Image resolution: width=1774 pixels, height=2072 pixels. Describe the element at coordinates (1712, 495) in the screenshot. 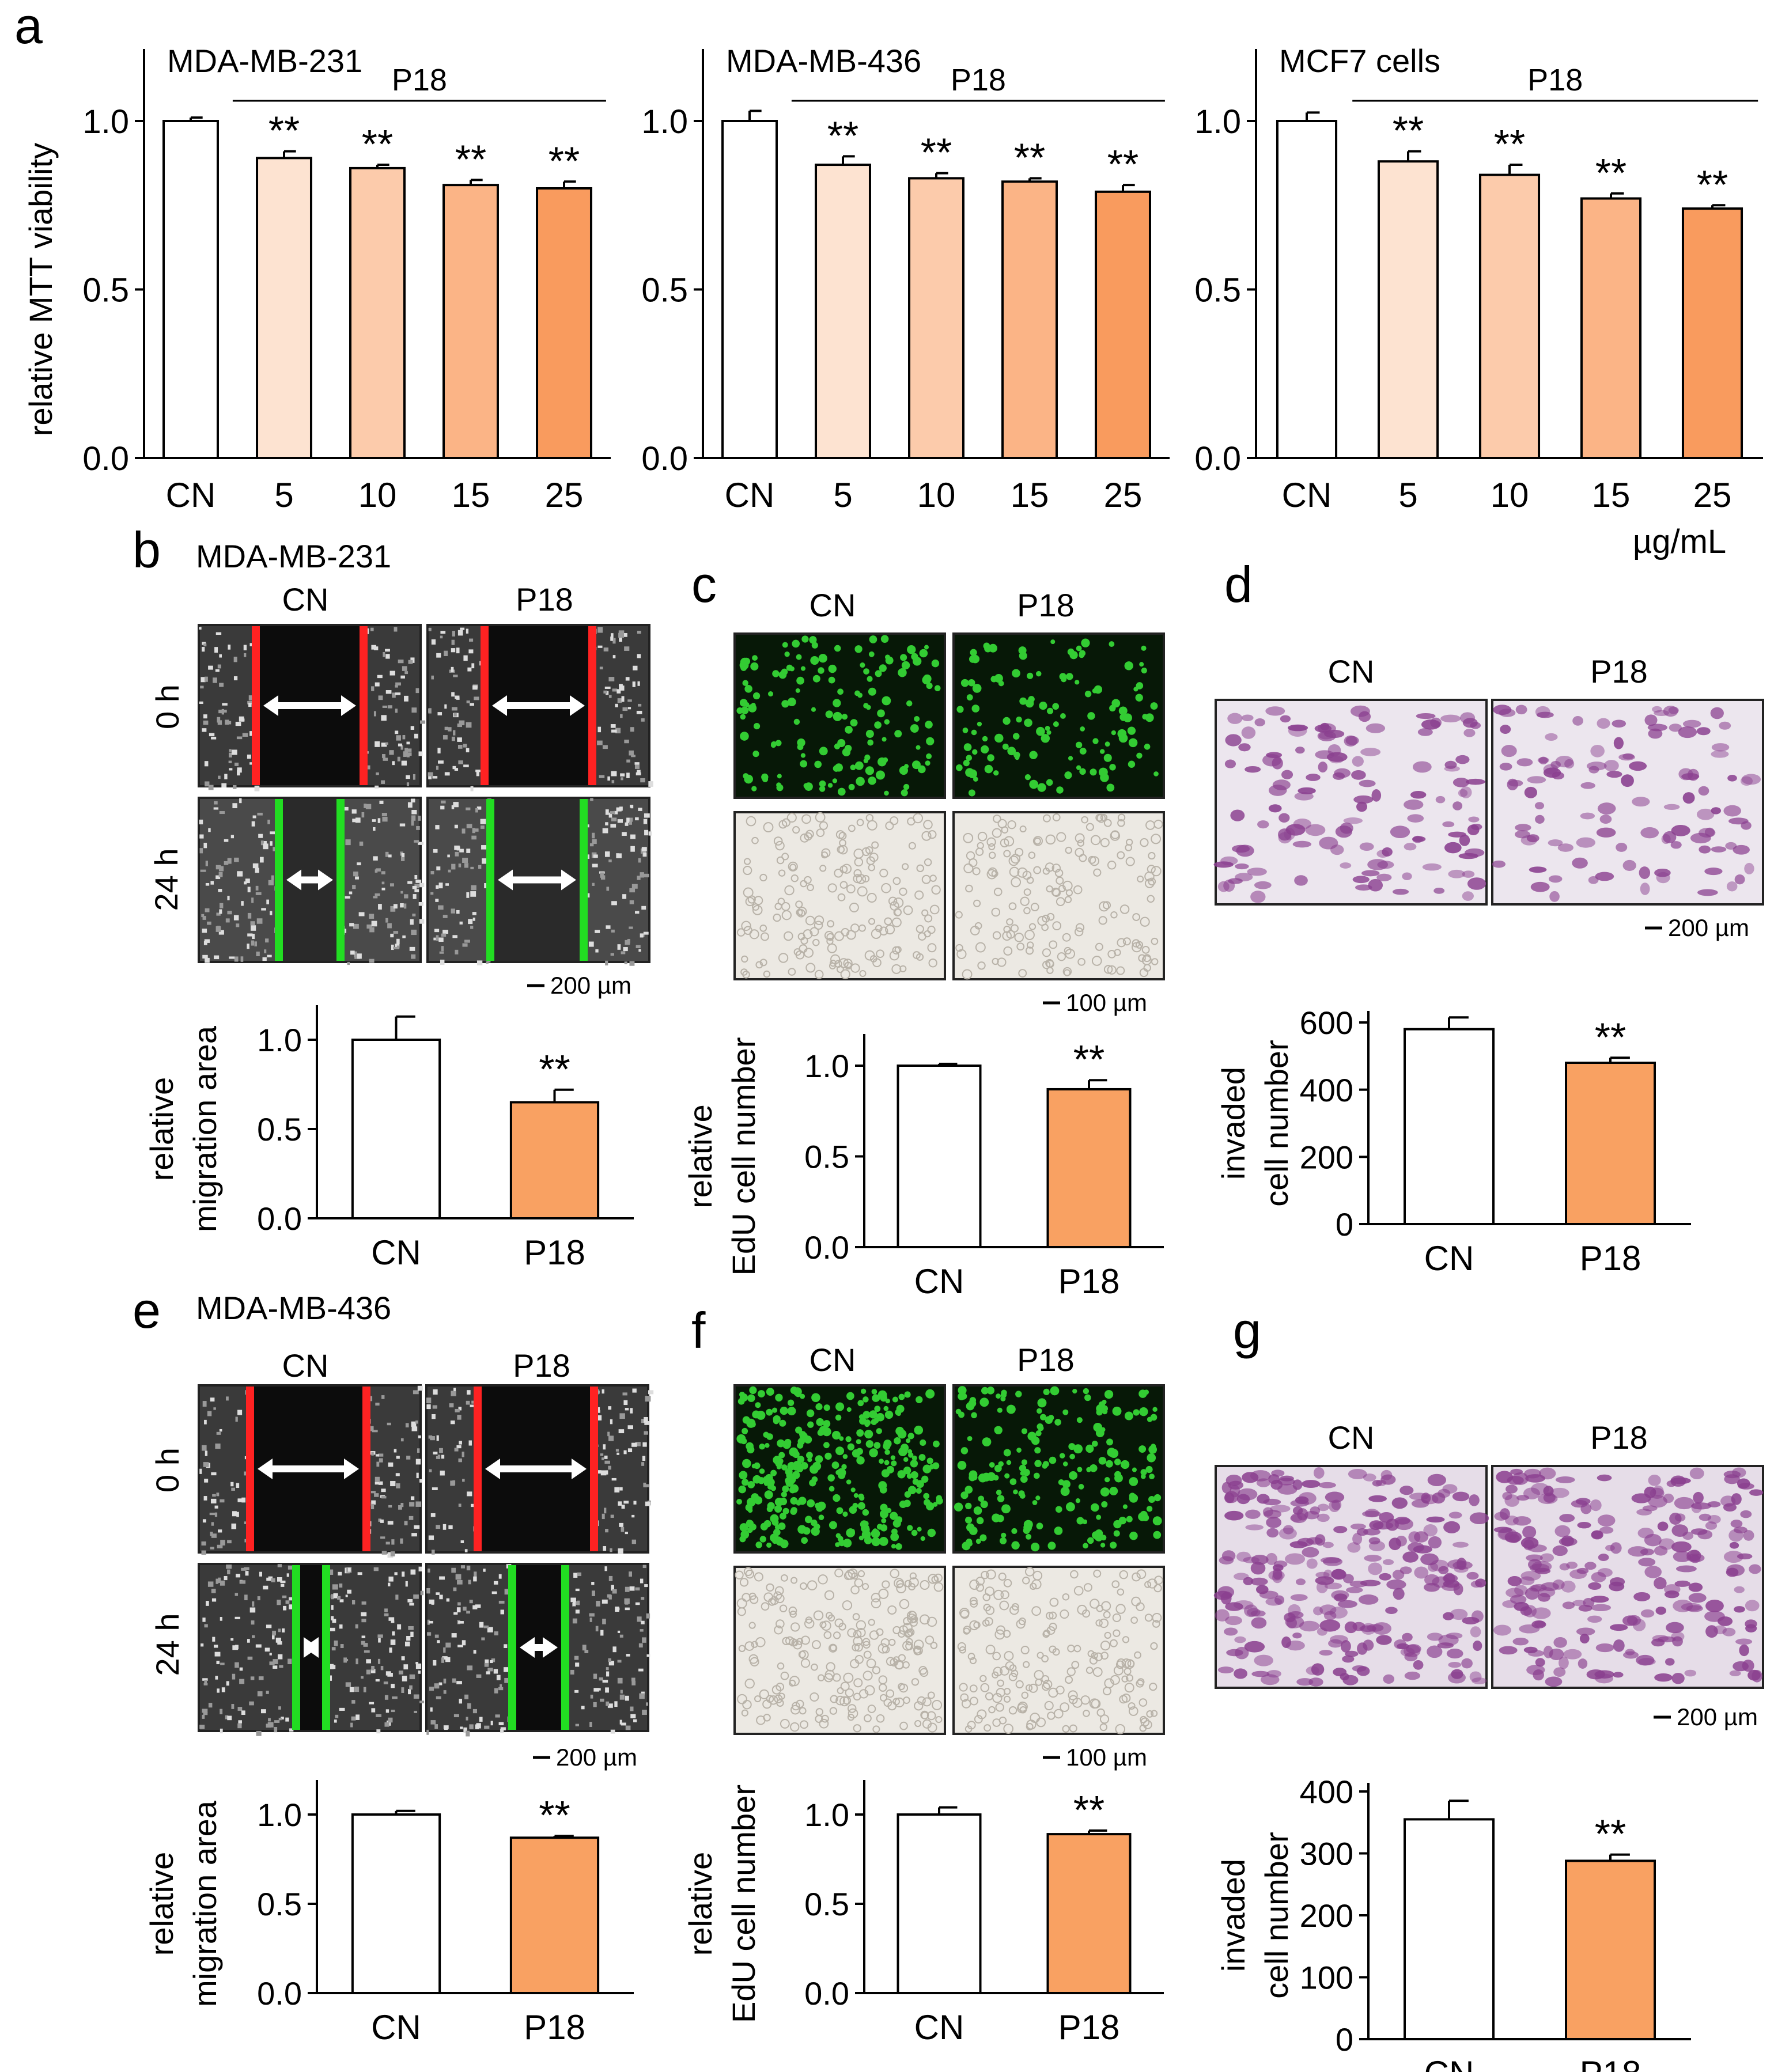

I see `x-tick-label: 25` at that location.